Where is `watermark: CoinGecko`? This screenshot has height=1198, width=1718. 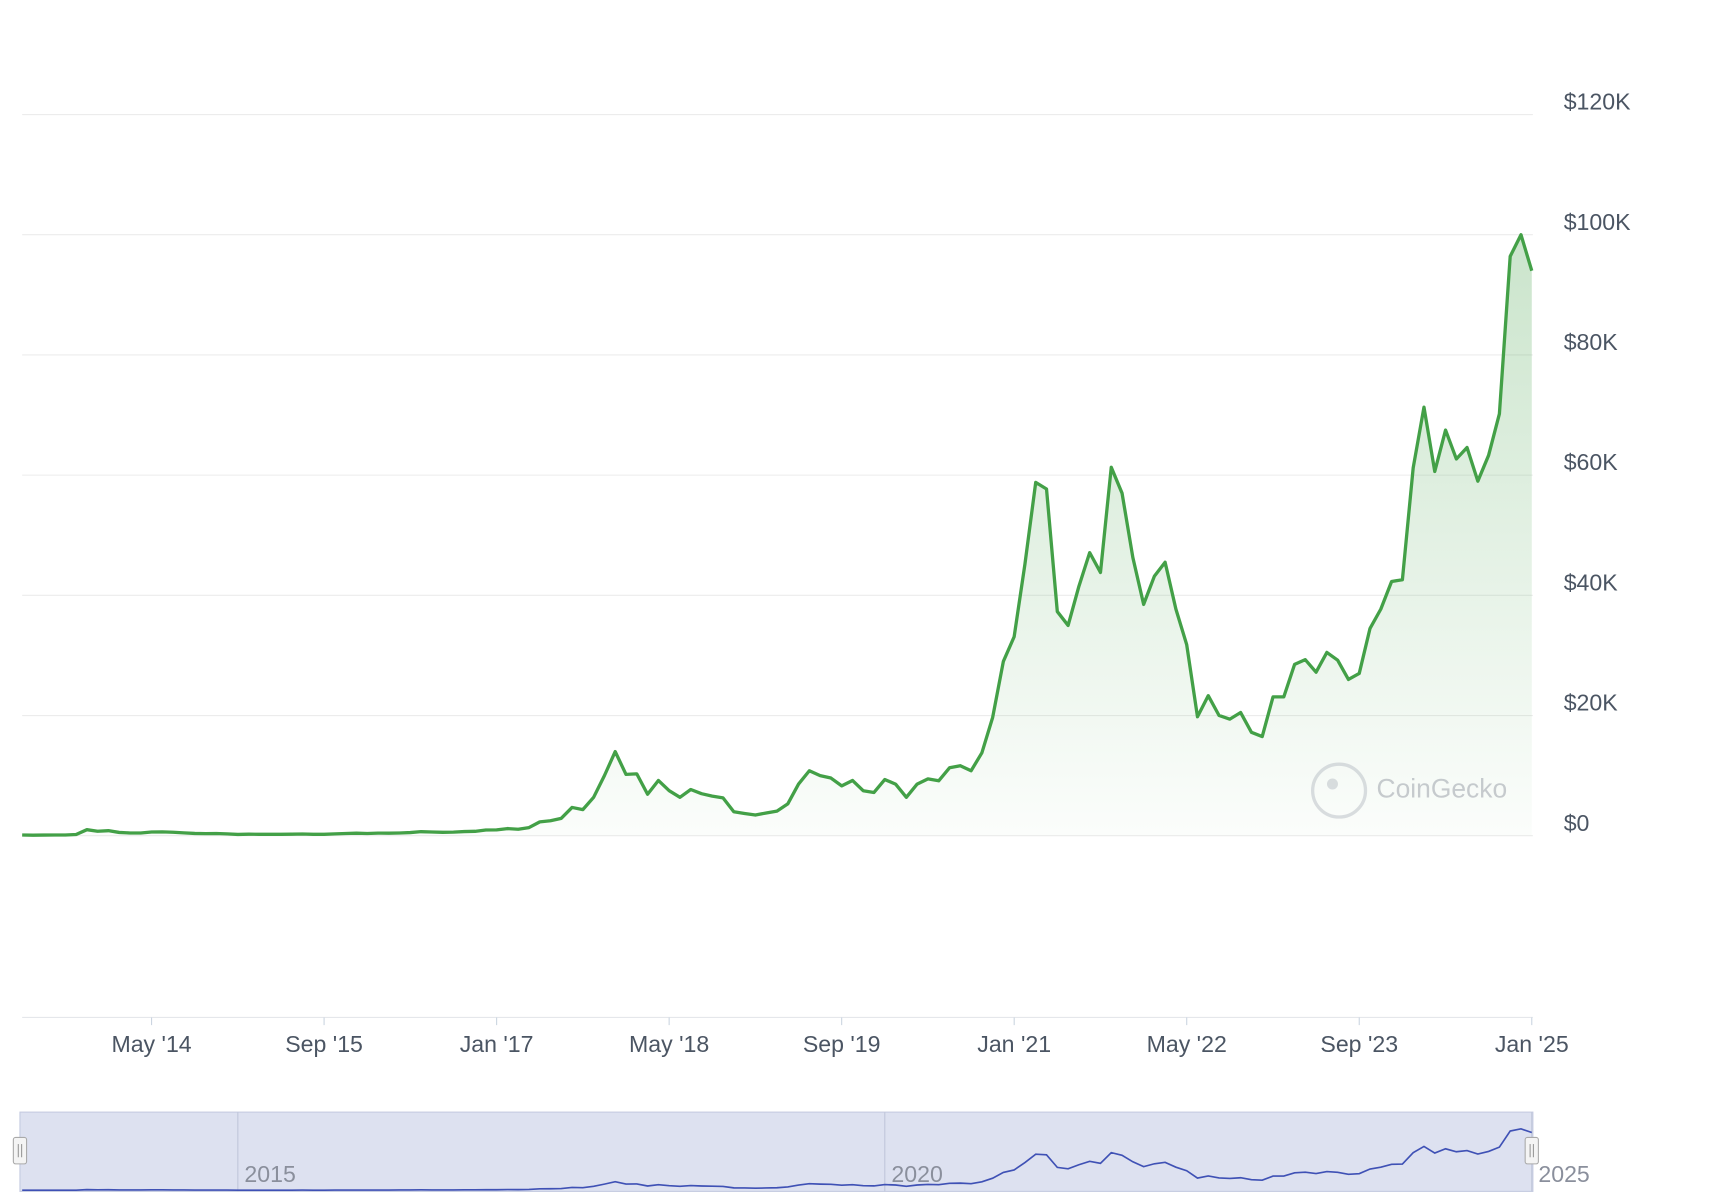 watermark: CoinGecko is located at coordinates (1409, 790).